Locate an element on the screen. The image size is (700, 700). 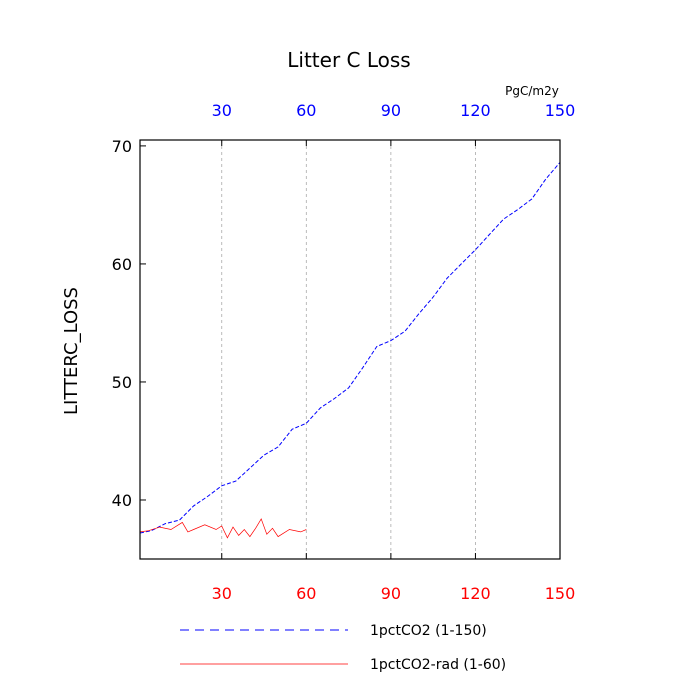
legend-label-1pctco2: 1pctCO2 (1-150) is located at coordinates (428, 631).